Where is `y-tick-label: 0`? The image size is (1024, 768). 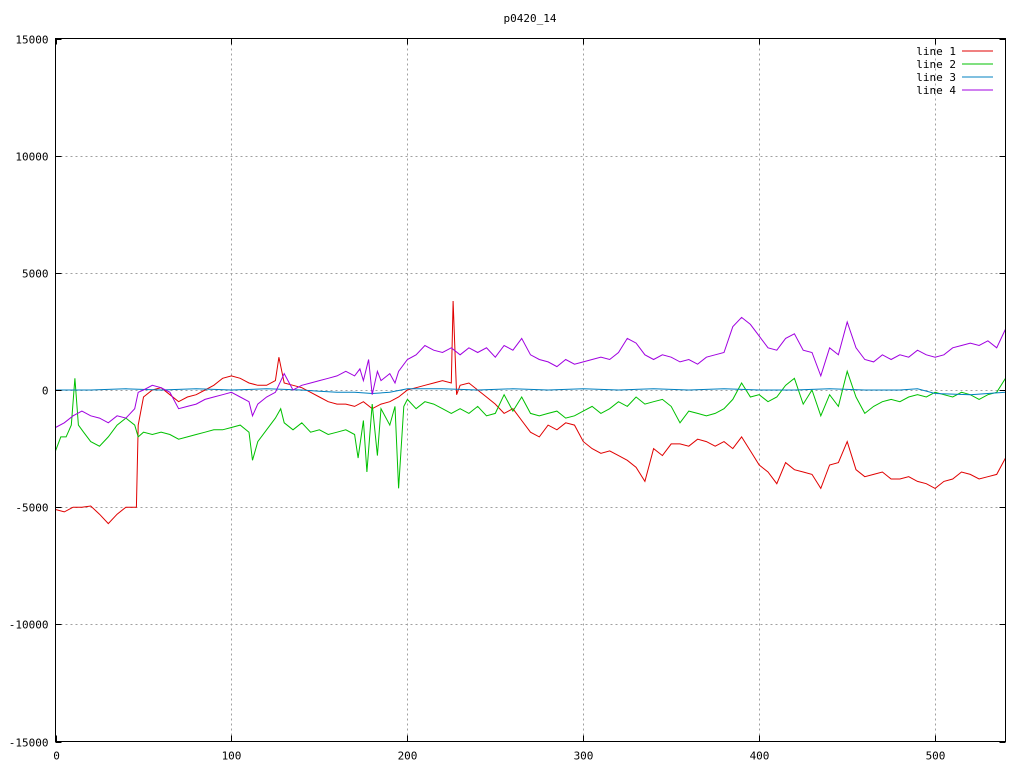
y-tick-label: 0 is located at coordinates (45, 391).